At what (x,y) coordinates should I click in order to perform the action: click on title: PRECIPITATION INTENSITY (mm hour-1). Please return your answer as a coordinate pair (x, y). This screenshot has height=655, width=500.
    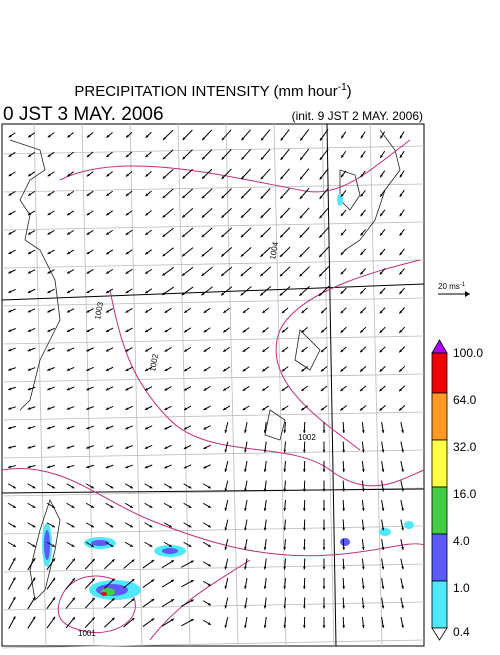
    Looking at the image, I should click on (212, 91).